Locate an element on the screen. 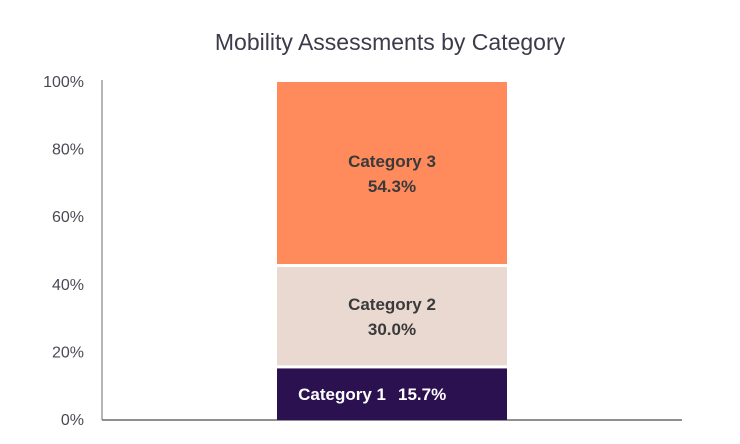 This screenshot has height=444, width=740. y-tick-label: 40% is located at coordinates (68, 285).